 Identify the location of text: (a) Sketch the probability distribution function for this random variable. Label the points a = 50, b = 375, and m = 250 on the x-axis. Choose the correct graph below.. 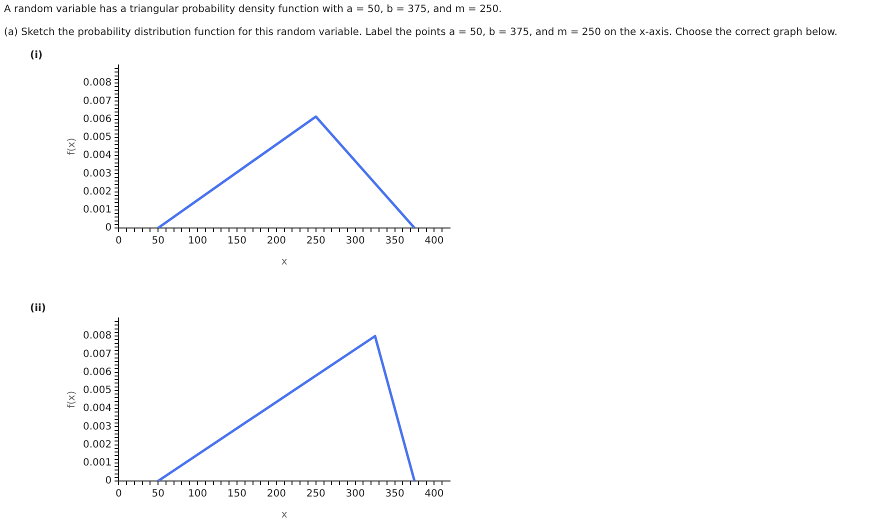
(421, 32).